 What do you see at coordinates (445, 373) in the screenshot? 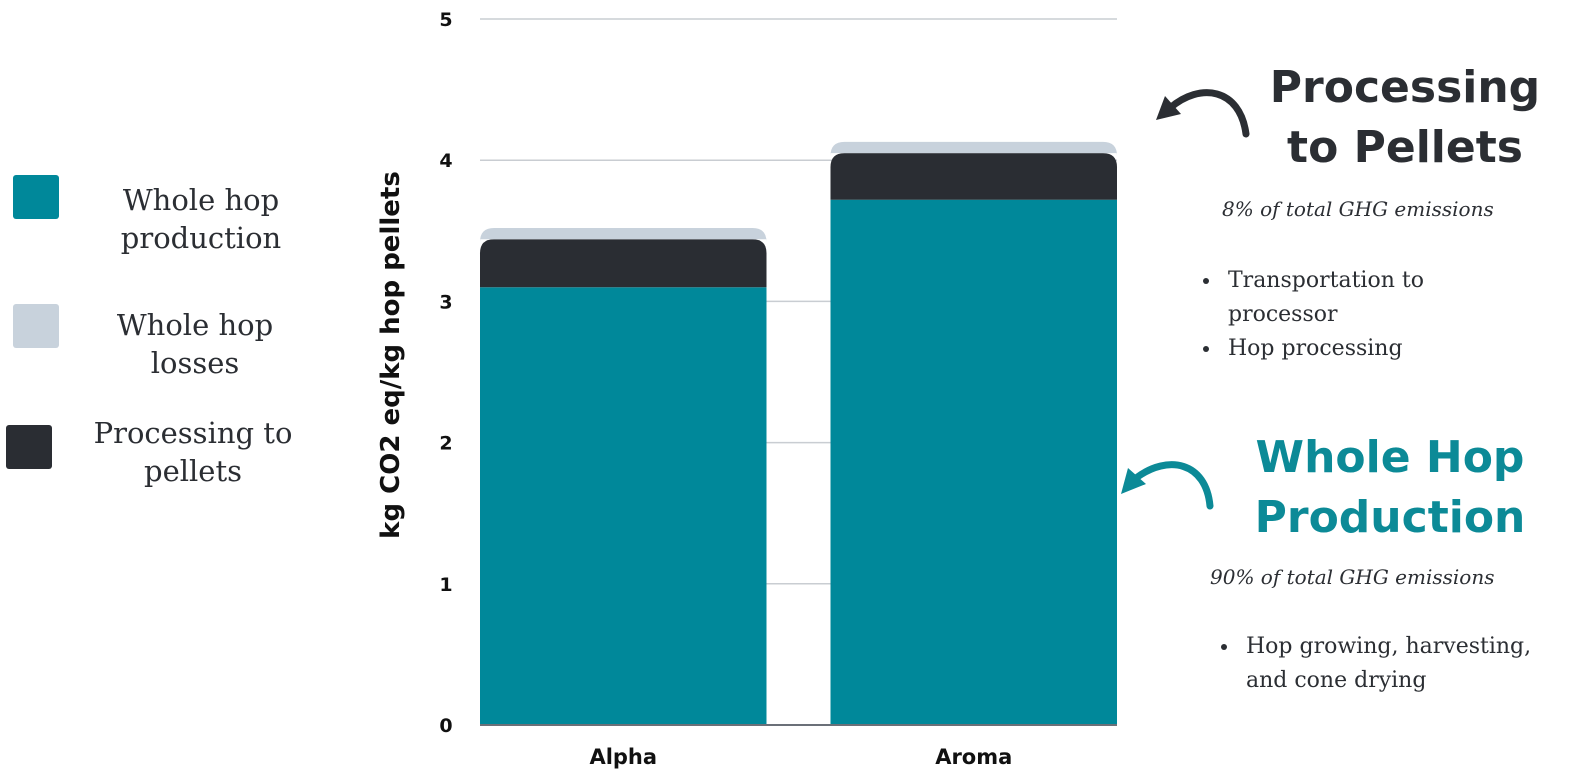
I see `y-tick-labels: 0 1 2 3 4 5` at bounding box center [445, 373].